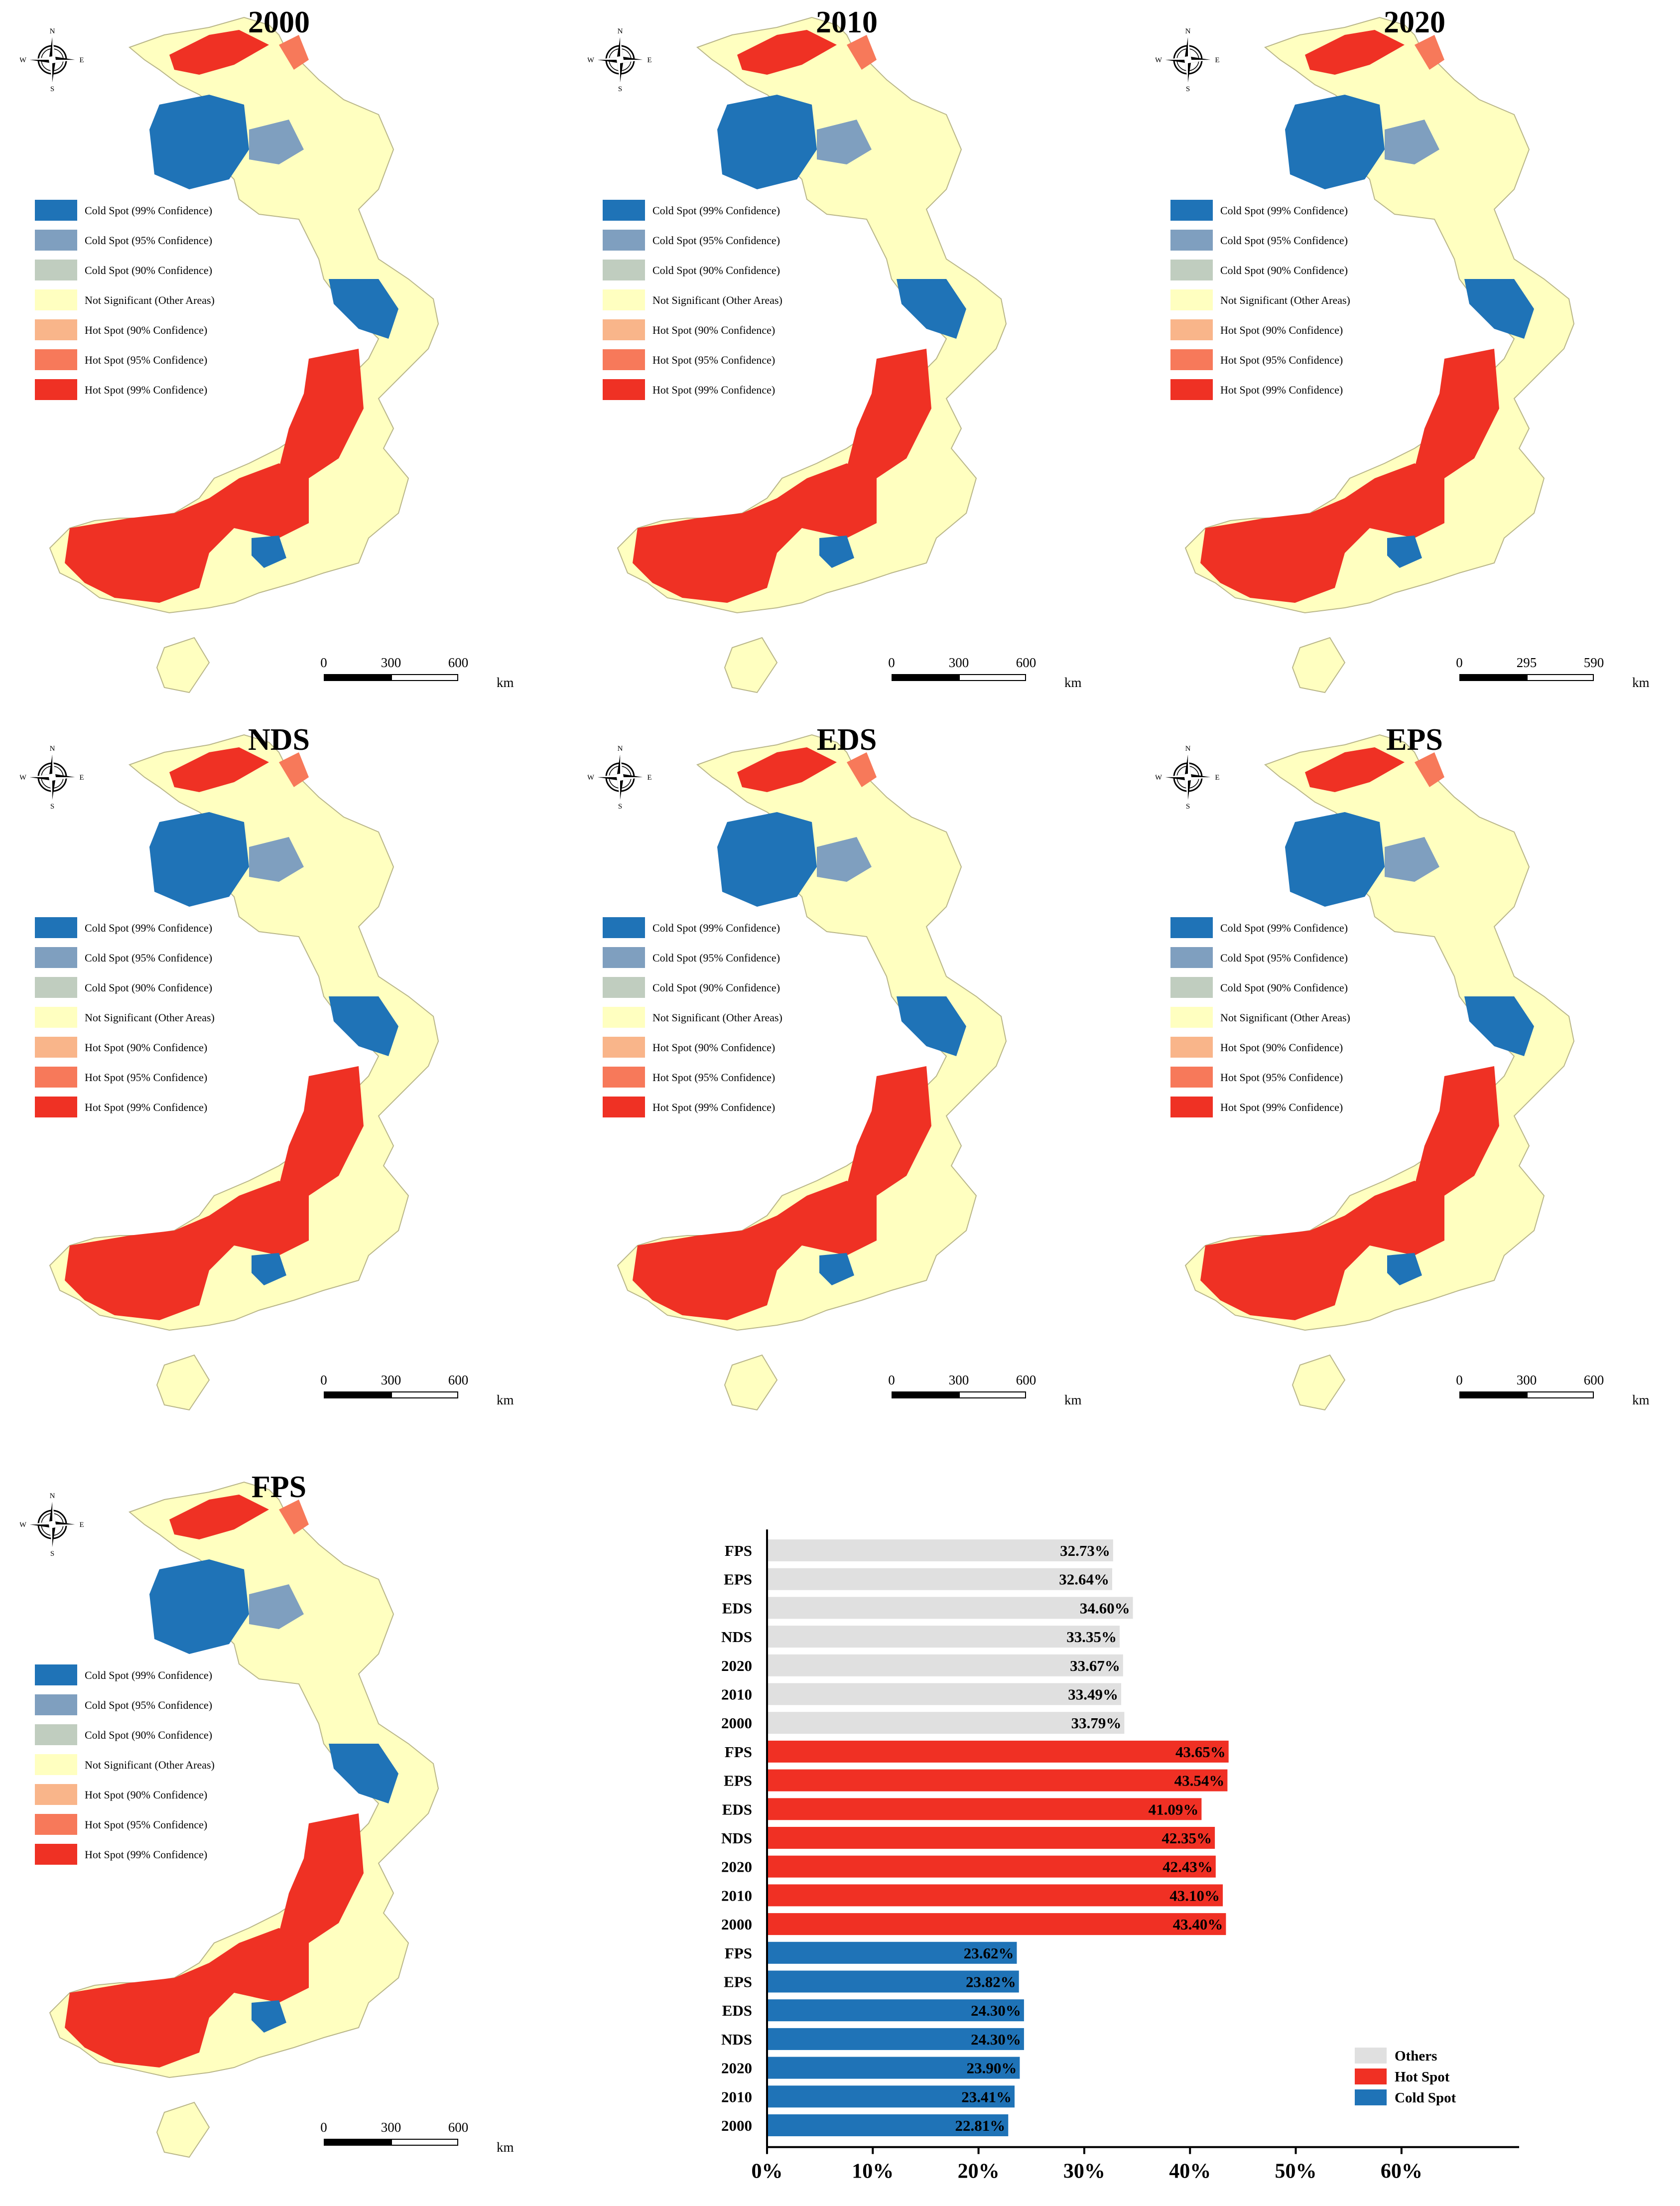  What do you see at coordinates (391, 662) in the screenshot?
I see `scale-label-1: 300` at bounding box center [391, 662].